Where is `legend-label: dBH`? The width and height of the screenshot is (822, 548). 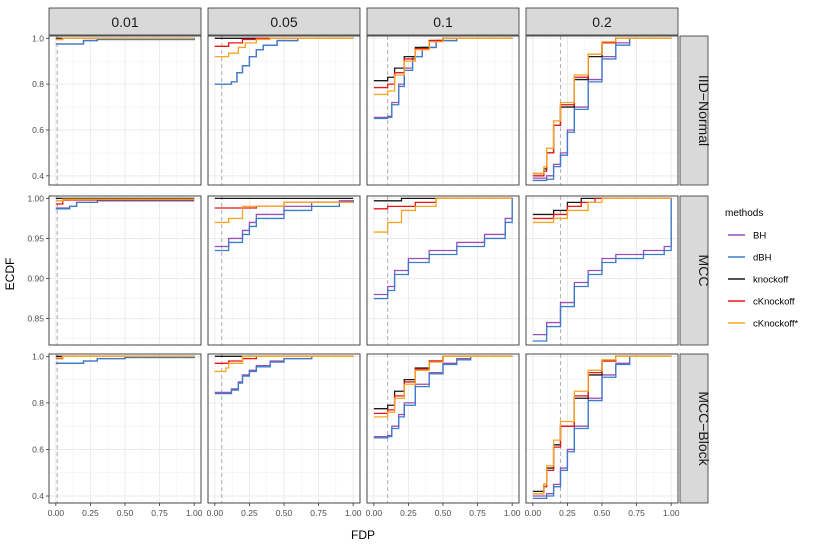
legend-label: dBH is located at coordinates (762, 258).